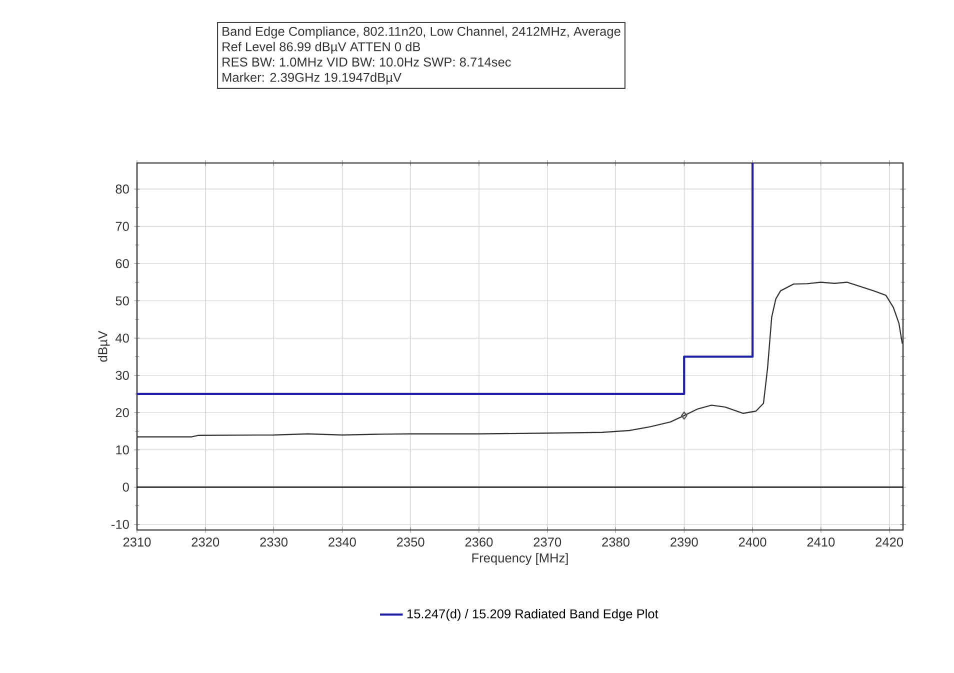  I want to click on y-tick-label: 60, so click(122, 263).